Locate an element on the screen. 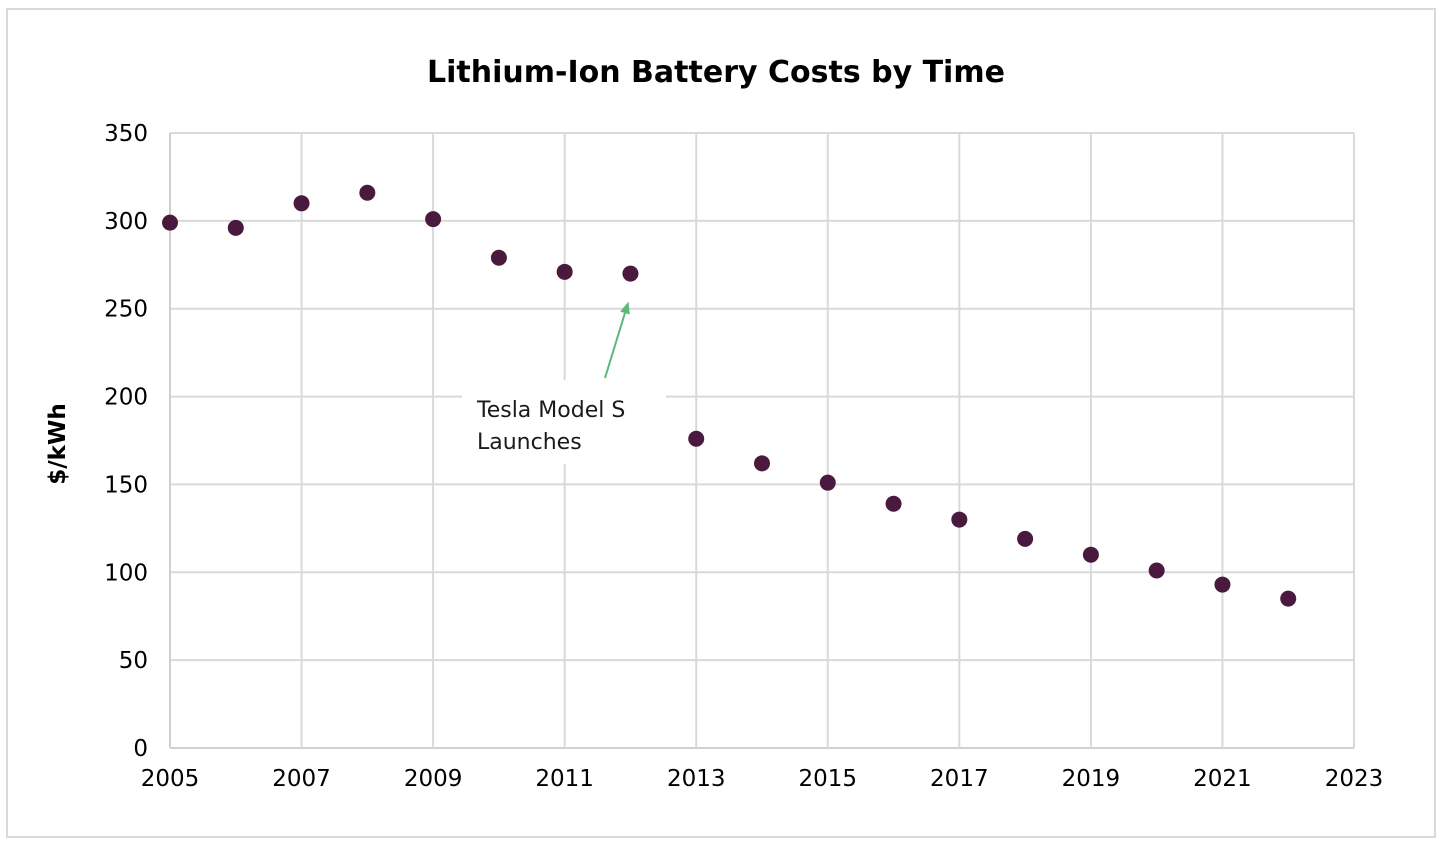 This screenshot has width=1444, height=848. x-tick-label: 2019 is located at coordinates (1091, 779).